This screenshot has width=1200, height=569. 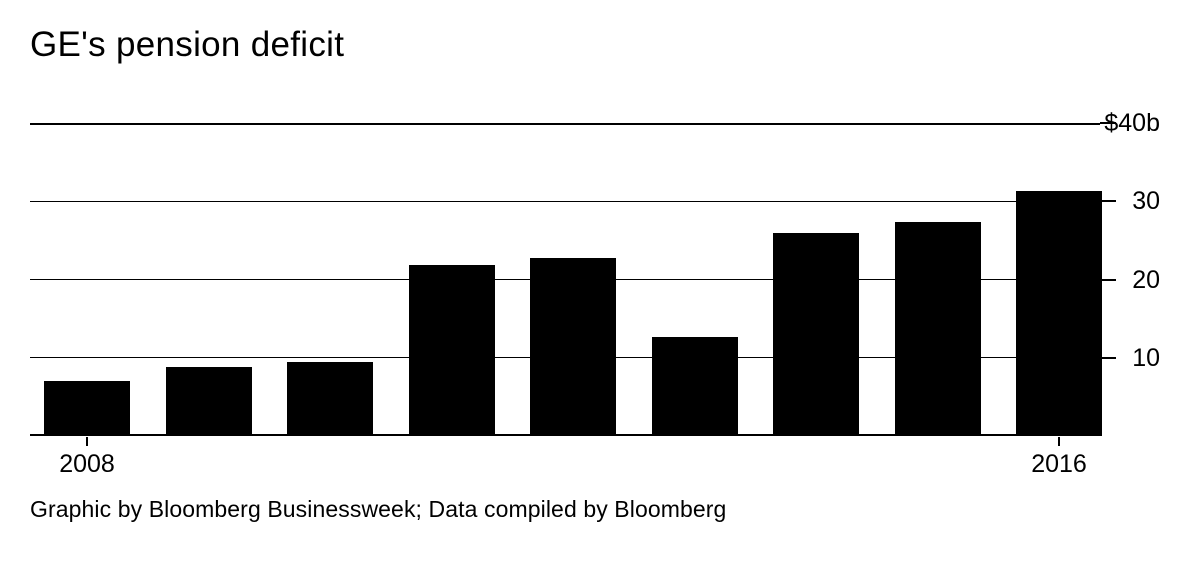 What do you see at coordinates (1146, 357) in the screenshot?
I see `y-axis-label-10: 10` at bounding box center [1146, 357].